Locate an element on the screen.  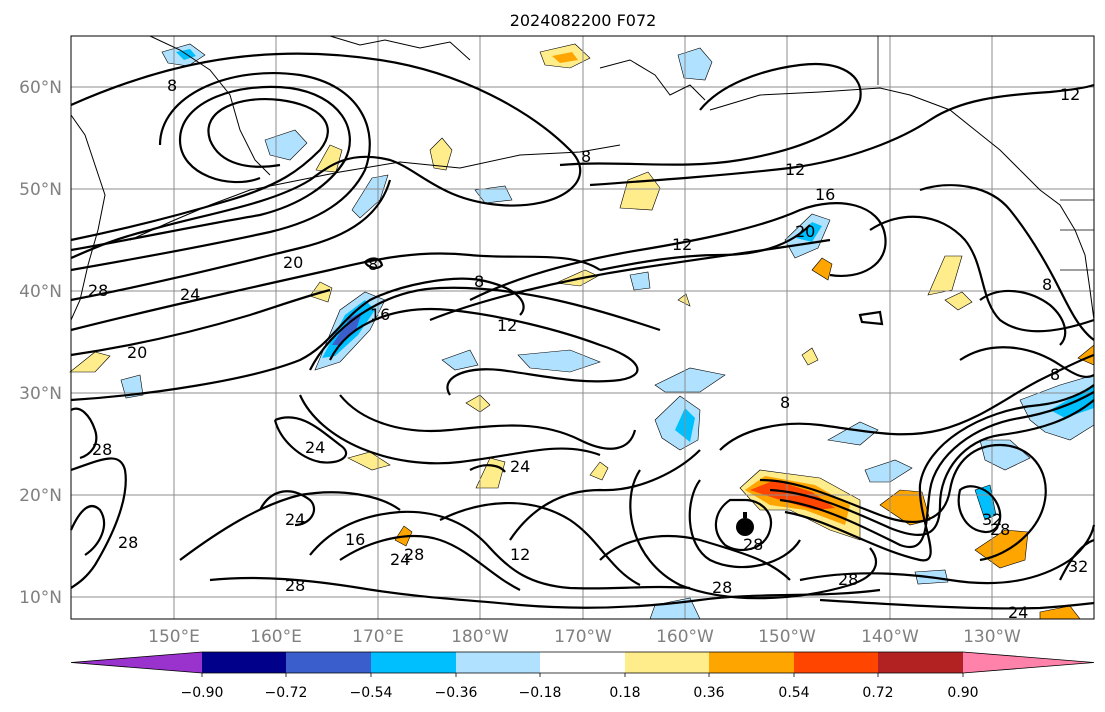
lon-label: 170°W is located at coordinates (583, 637).